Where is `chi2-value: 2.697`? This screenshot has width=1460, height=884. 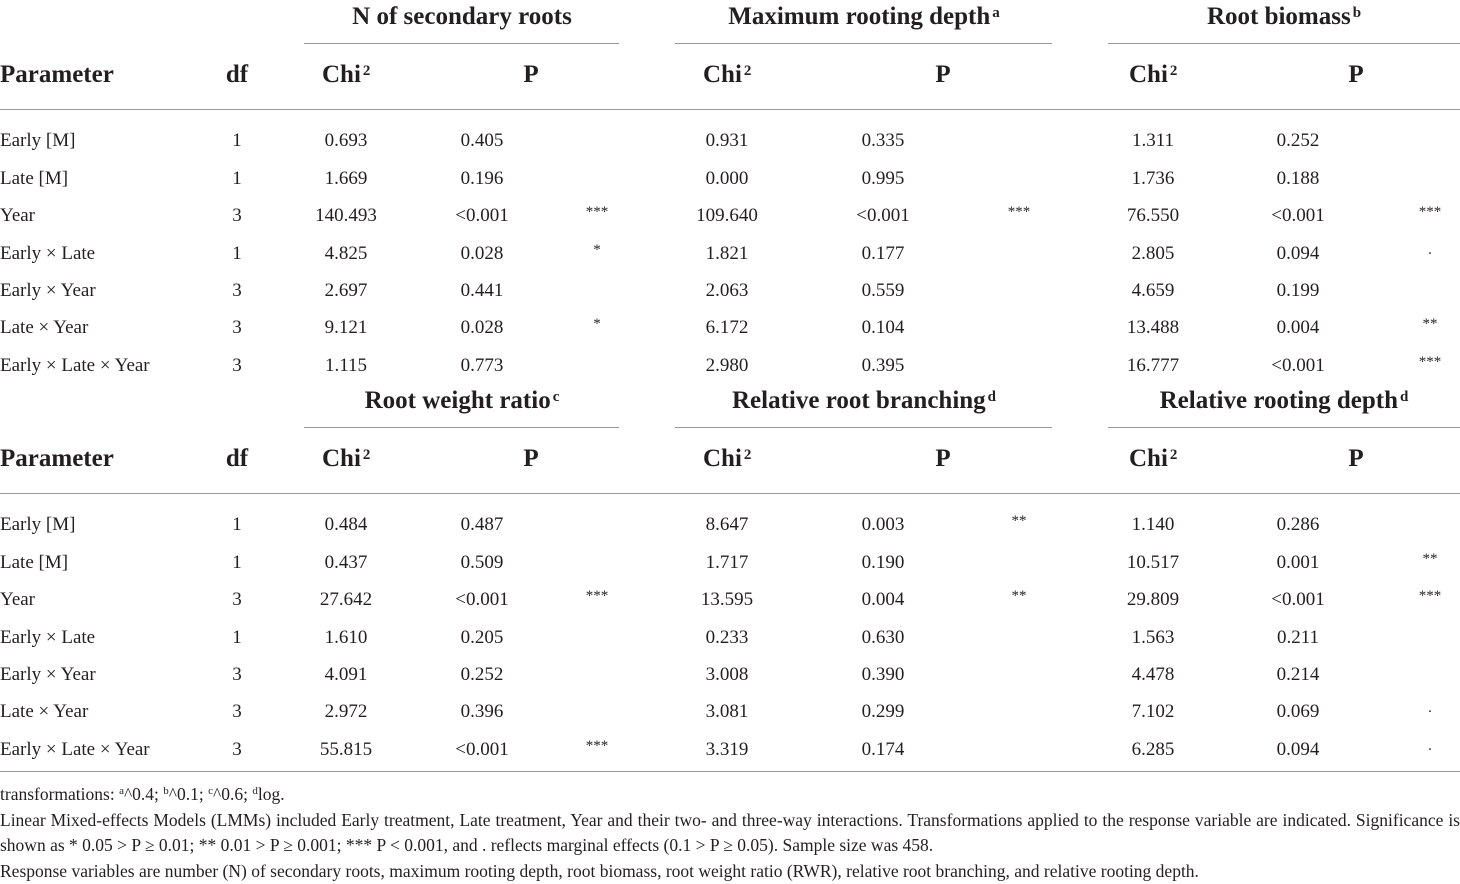 chi2-value: 2.697 is located at coordinates (346, 291).